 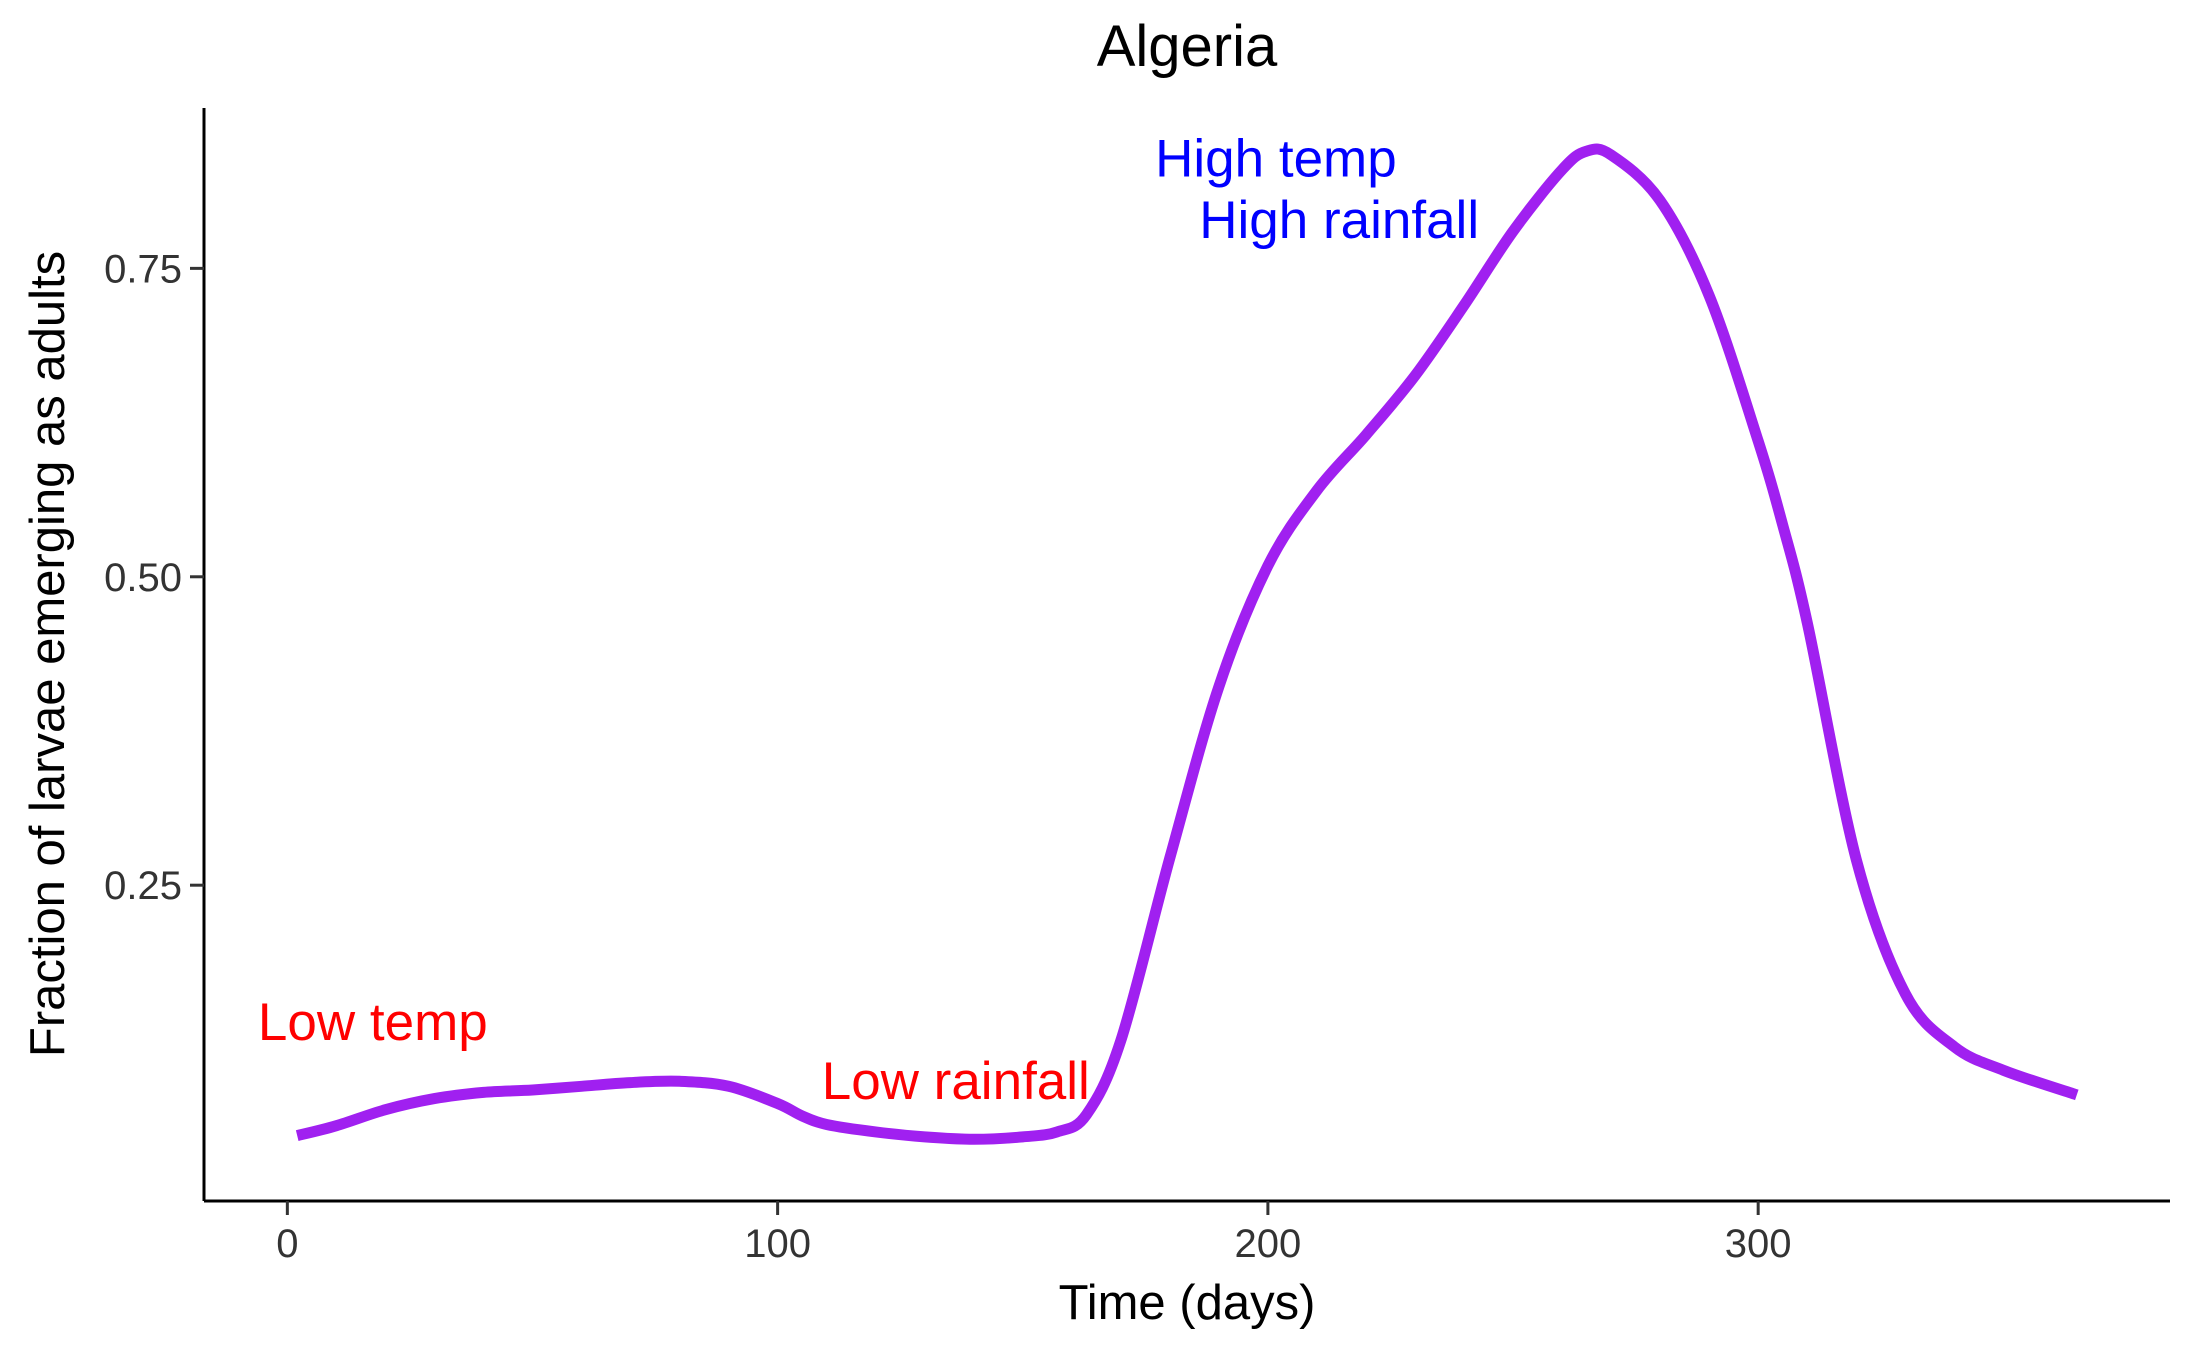 I want to click on annotation-label: Low temp, so click(x=373, y=1022).